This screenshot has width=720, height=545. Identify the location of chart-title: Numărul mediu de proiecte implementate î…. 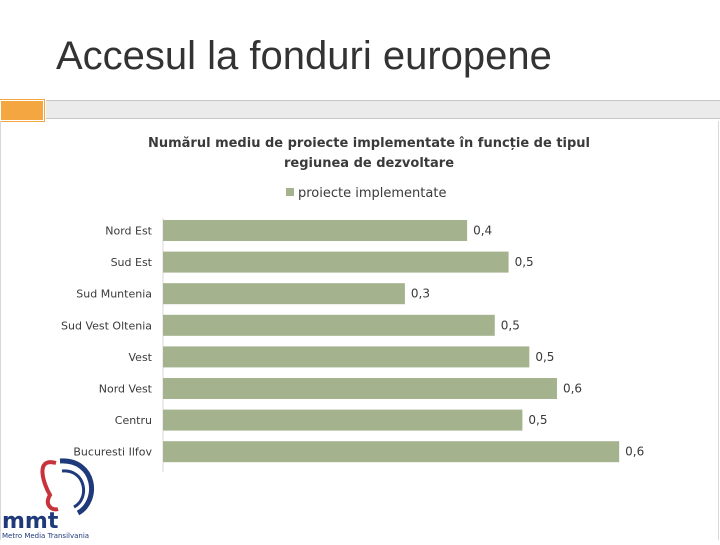
(369, 153).